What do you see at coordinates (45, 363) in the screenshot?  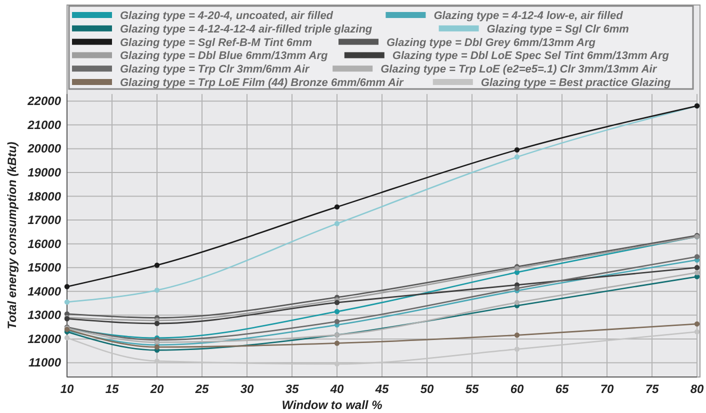 I see `y-tick-label: 11000` at bounding box center [45, 363].